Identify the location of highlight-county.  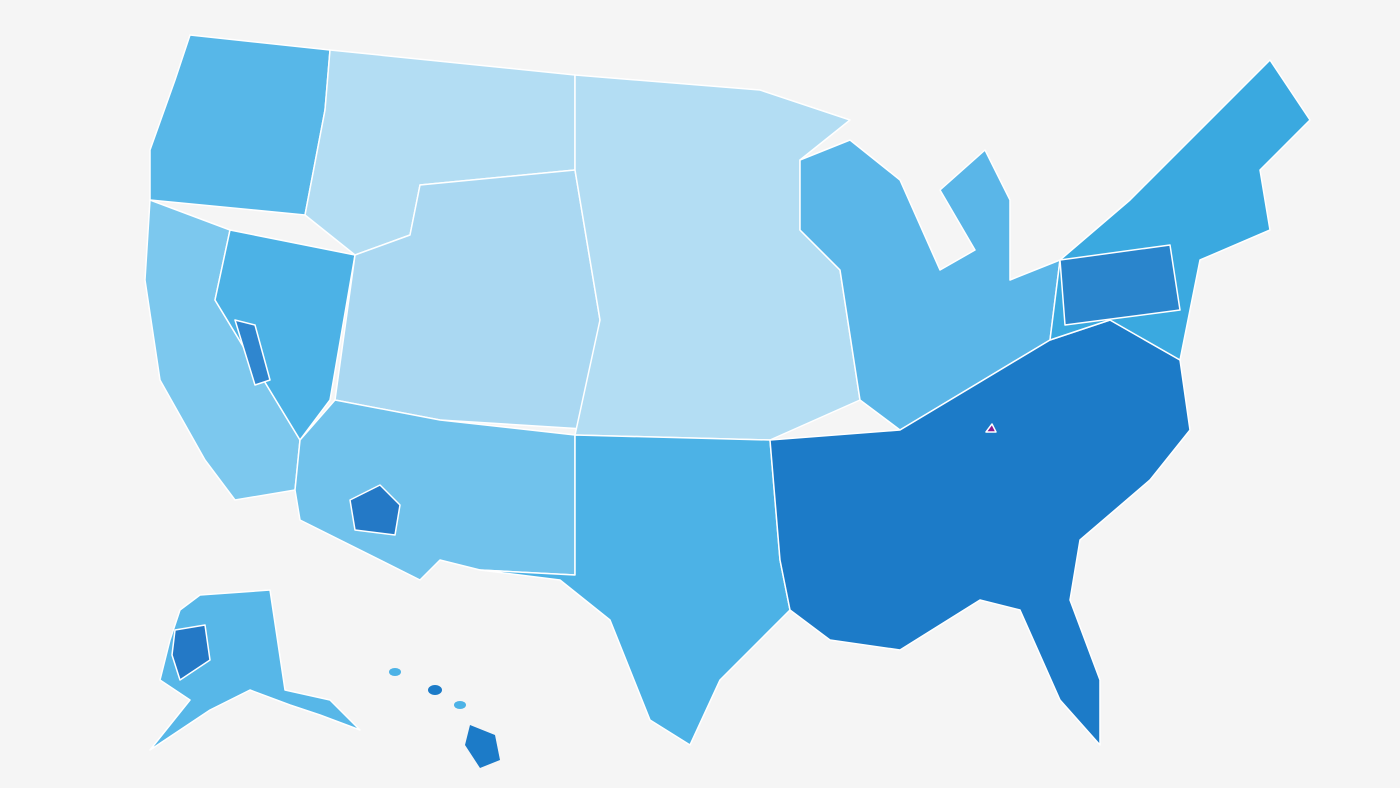
(991, 428).